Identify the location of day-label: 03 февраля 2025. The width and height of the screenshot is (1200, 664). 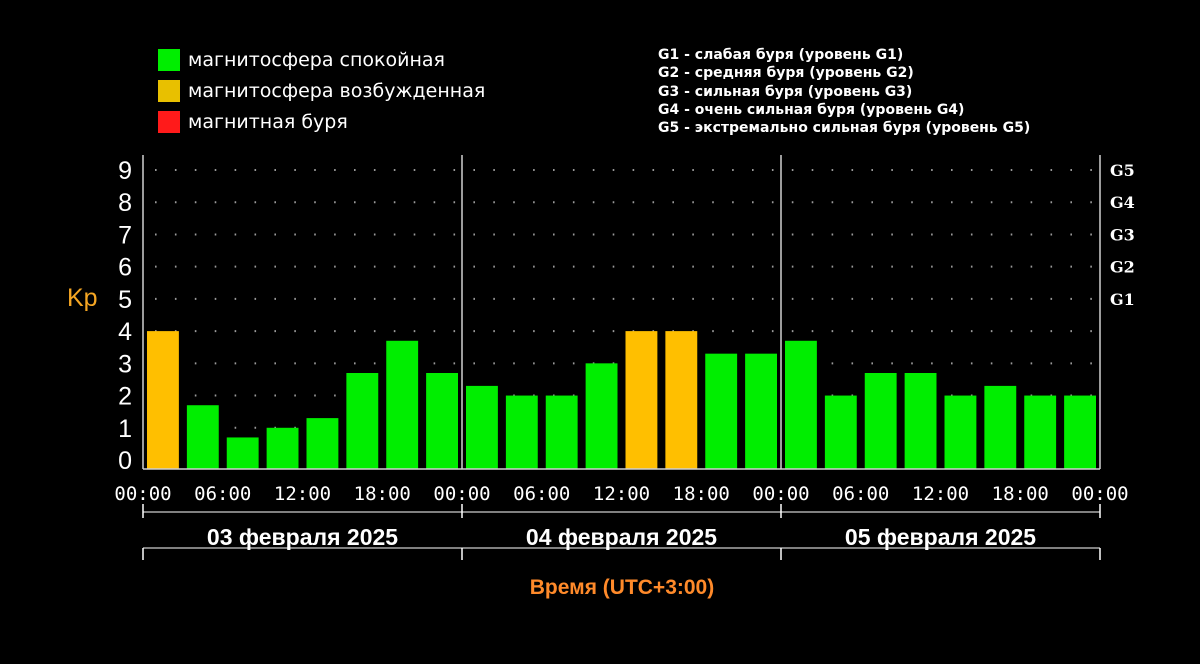
(302, 537).